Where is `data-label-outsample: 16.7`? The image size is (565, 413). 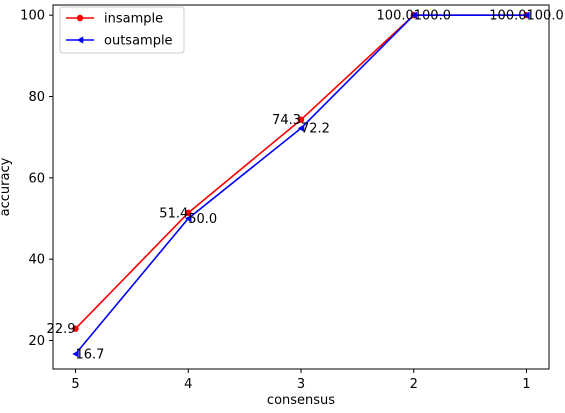
data-label-outsample: 16.7 is located at coordinates (90, 354).